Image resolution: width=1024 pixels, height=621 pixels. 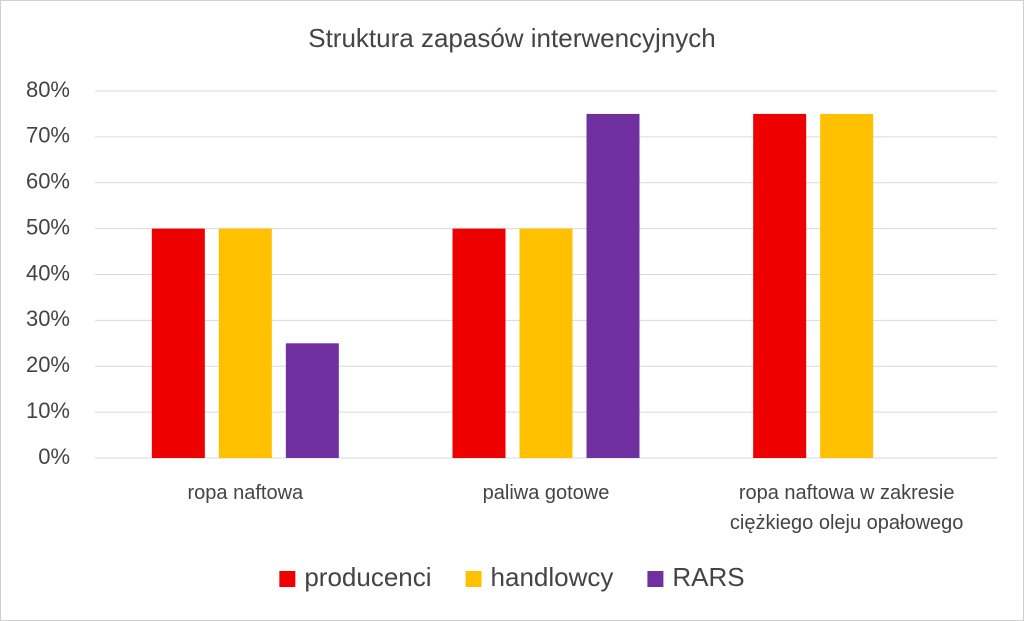 What do you see at coordinates (48, 181) in the screenshot?
I see `y-tick-label: 60%` at bounding box center [48, 181].